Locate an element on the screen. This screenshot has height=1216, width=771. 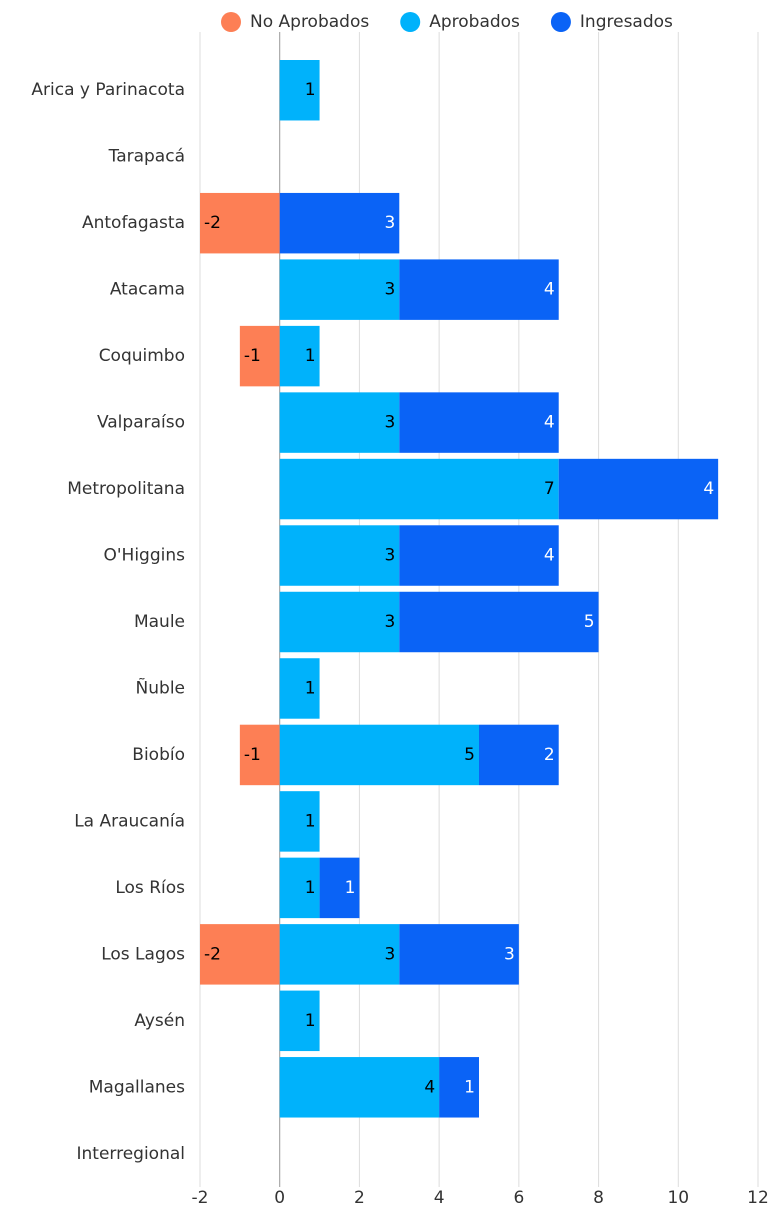
data-label: 2 is located at coordinates (549, 755).